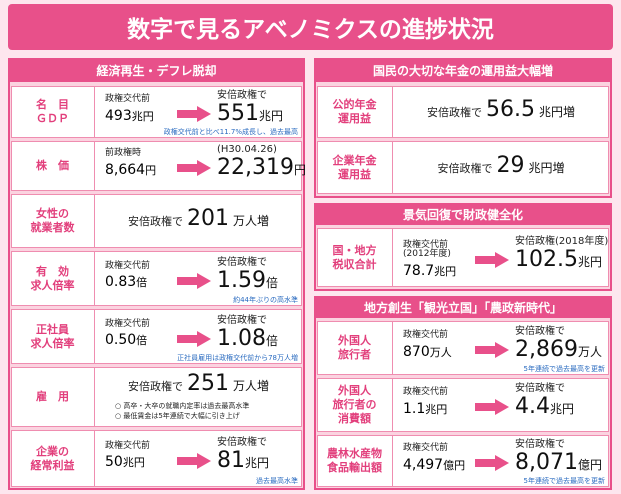 The image size is (621, 494). Describe the element at coordinates (237, 358) in the screenshot. I see `note: 正社員雇用は政権交代前から78万人増` at that location.